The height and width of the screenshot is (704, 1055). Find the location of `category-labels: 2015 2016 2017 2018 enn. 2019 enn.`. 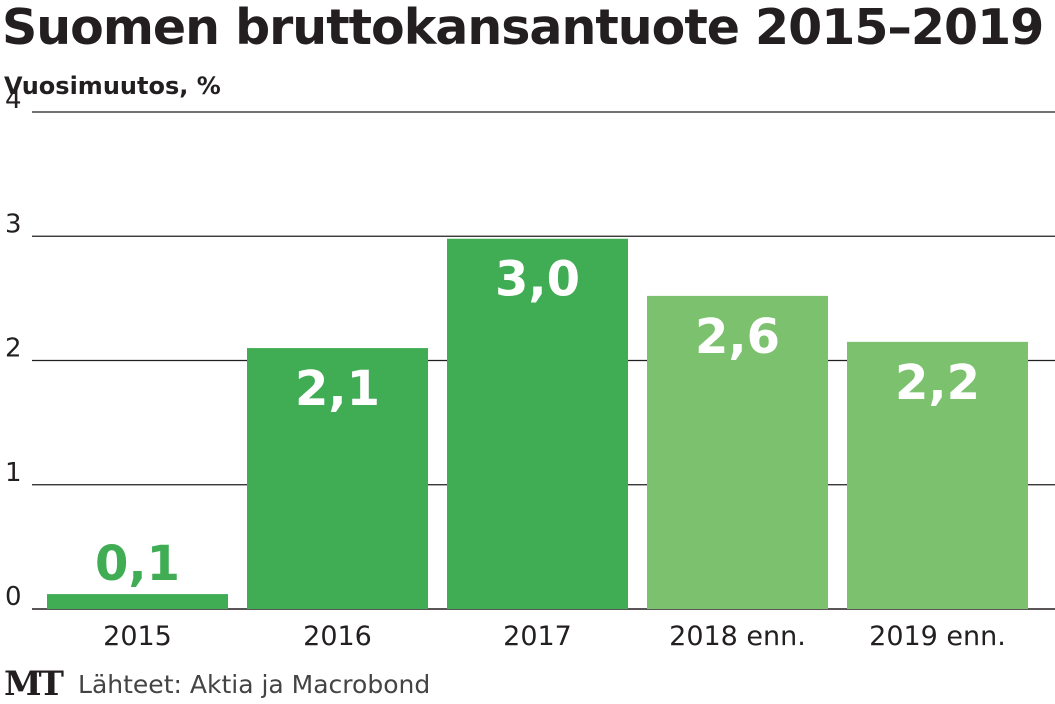

category-labels: 2015 2016 2017 2018 enn. 2019 enn. is located at coordinates (554, 636).